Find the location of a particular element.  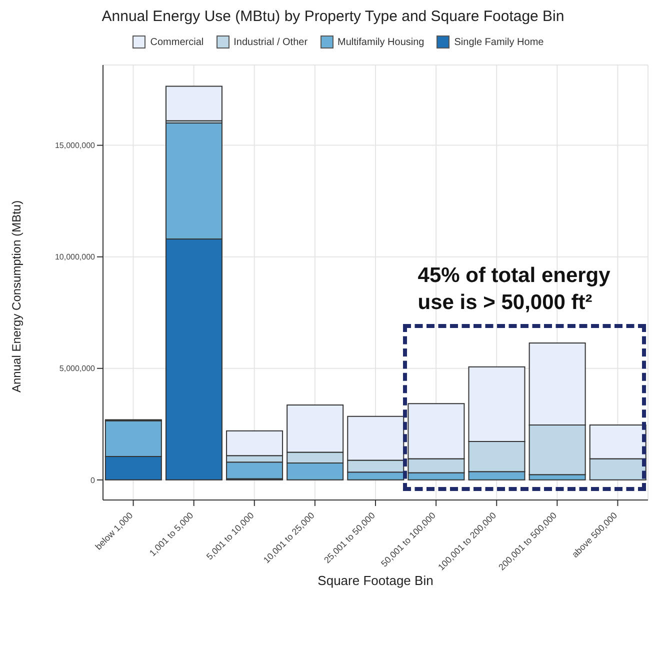

chart-title: Annual Energy Use (MBtu) by Property Type and Square Footage Bin is located at coordinates (333, 16).